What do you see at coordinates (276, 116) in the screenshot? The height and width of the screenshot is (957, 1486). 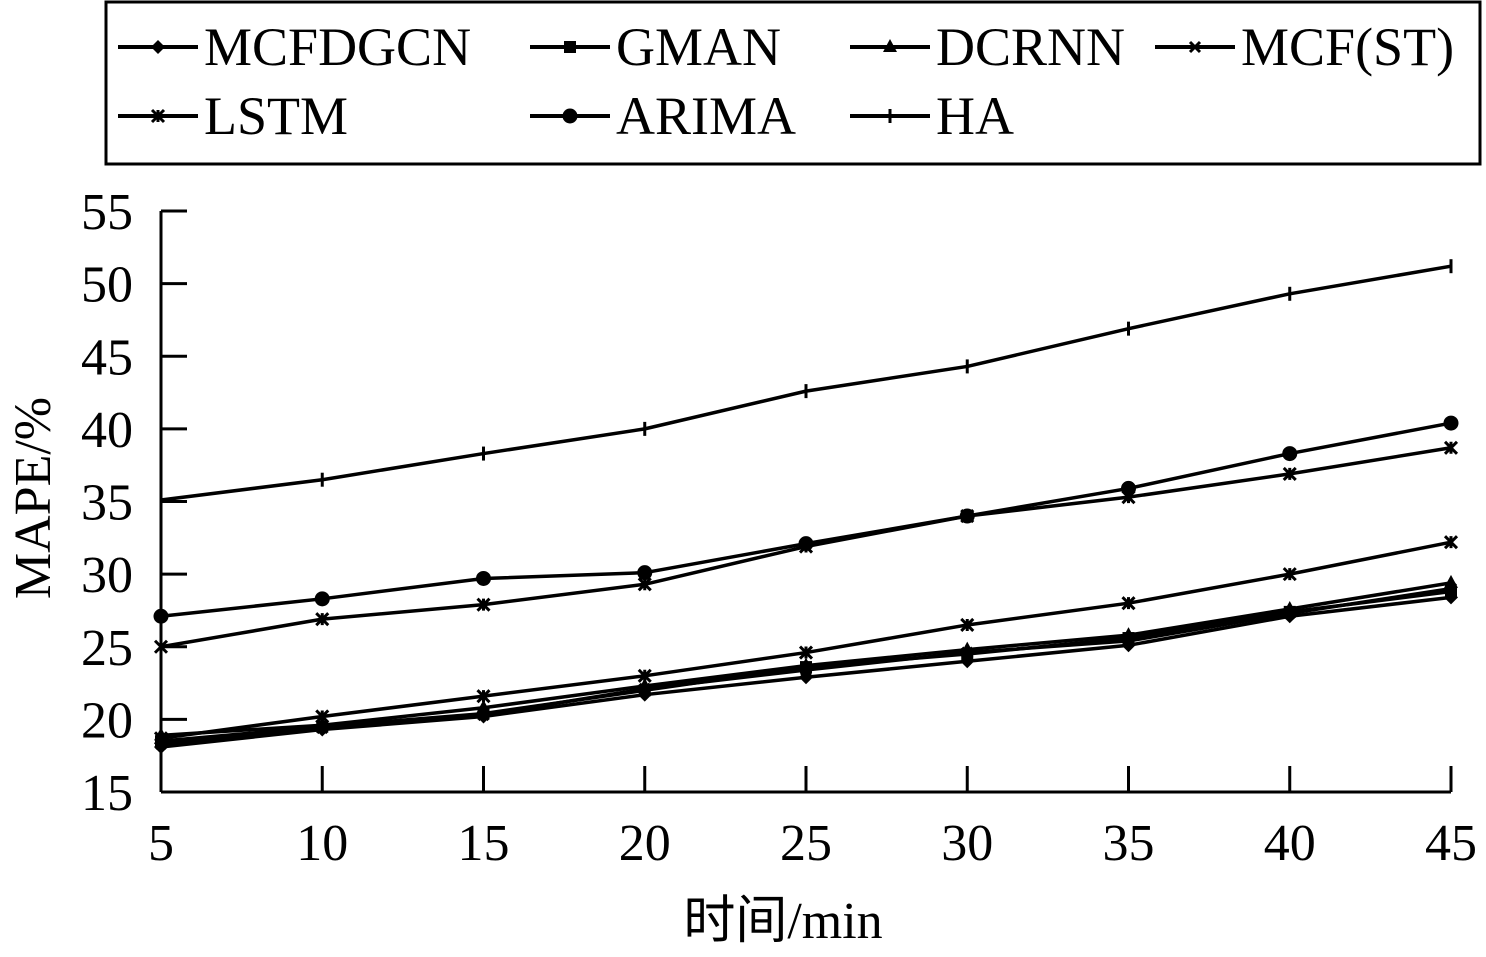 I see `legend-label: LSTM` at bounding box center [276, 116].